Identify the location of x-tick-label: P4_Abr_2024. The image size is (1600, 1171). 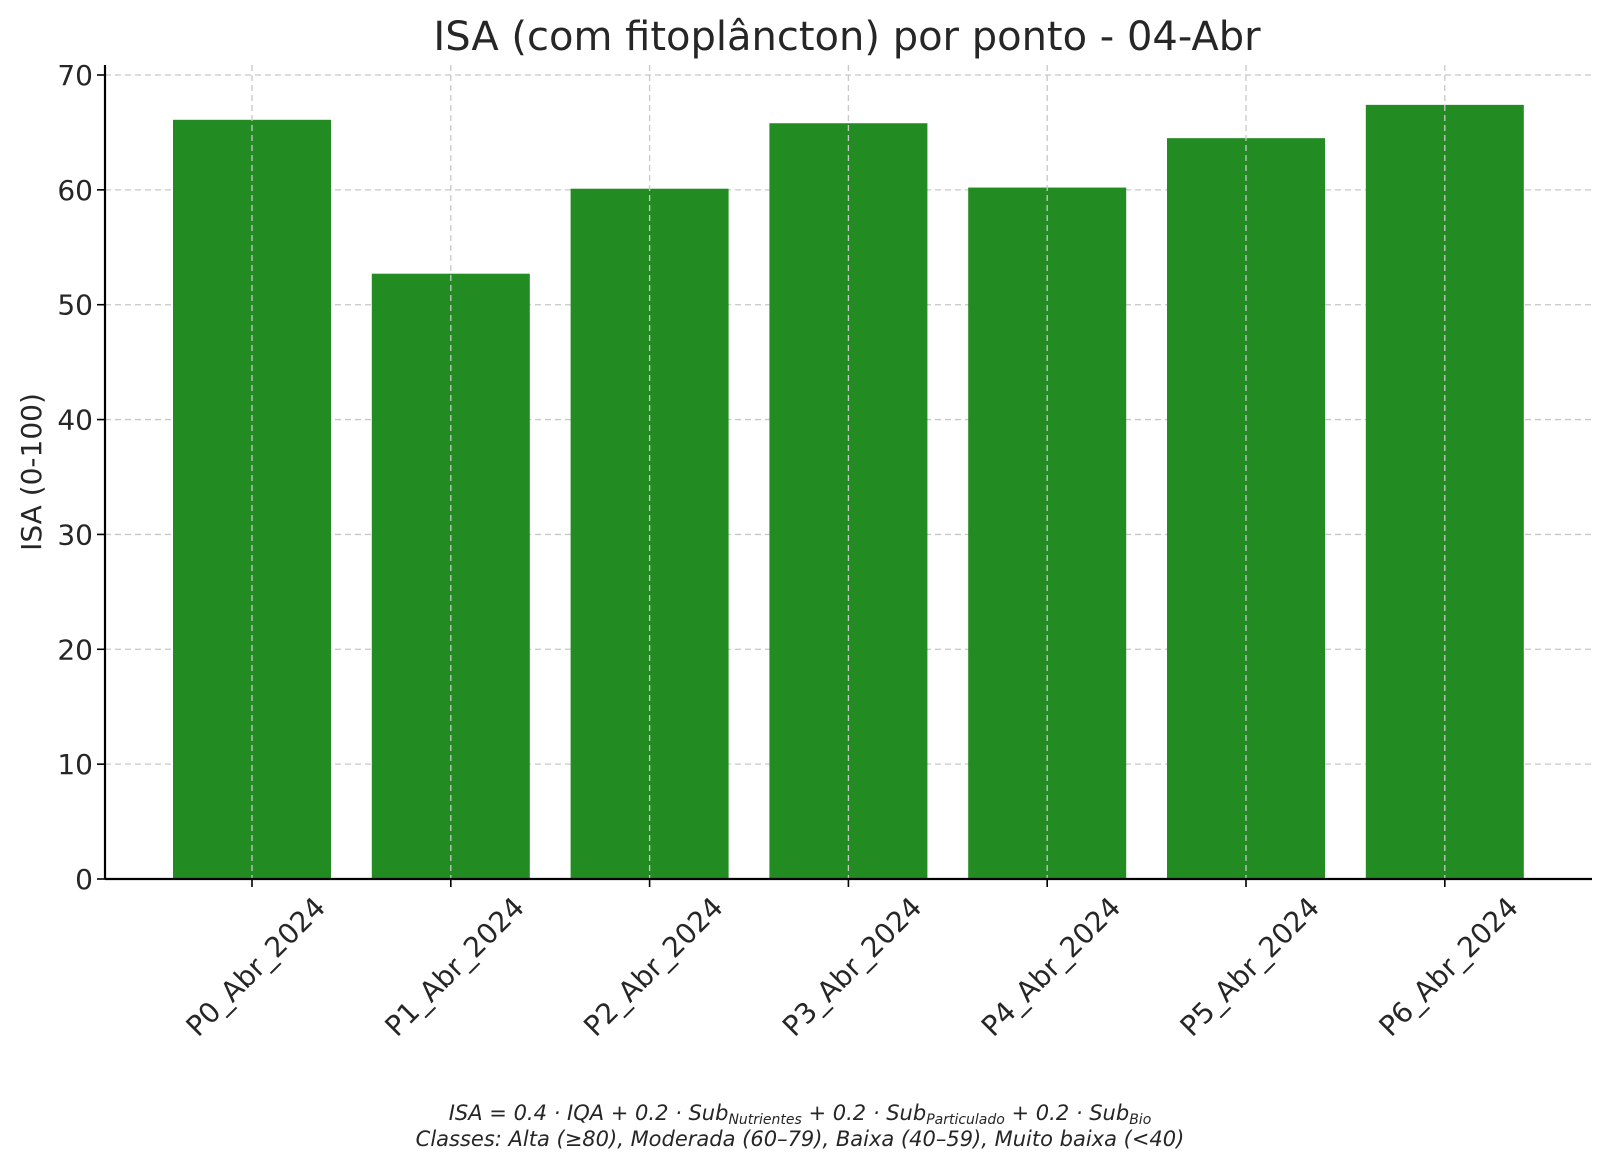
(1051, 967).